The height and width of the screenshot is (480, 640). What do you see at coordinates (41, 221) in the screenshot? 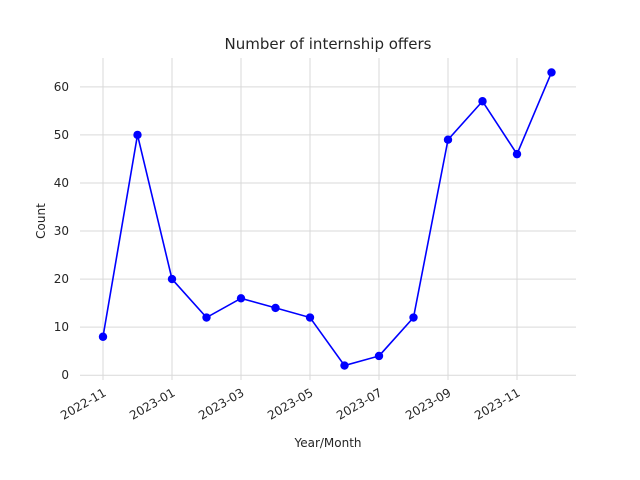
I see `y-axis-label: Count` at bounding box center [41, 221].